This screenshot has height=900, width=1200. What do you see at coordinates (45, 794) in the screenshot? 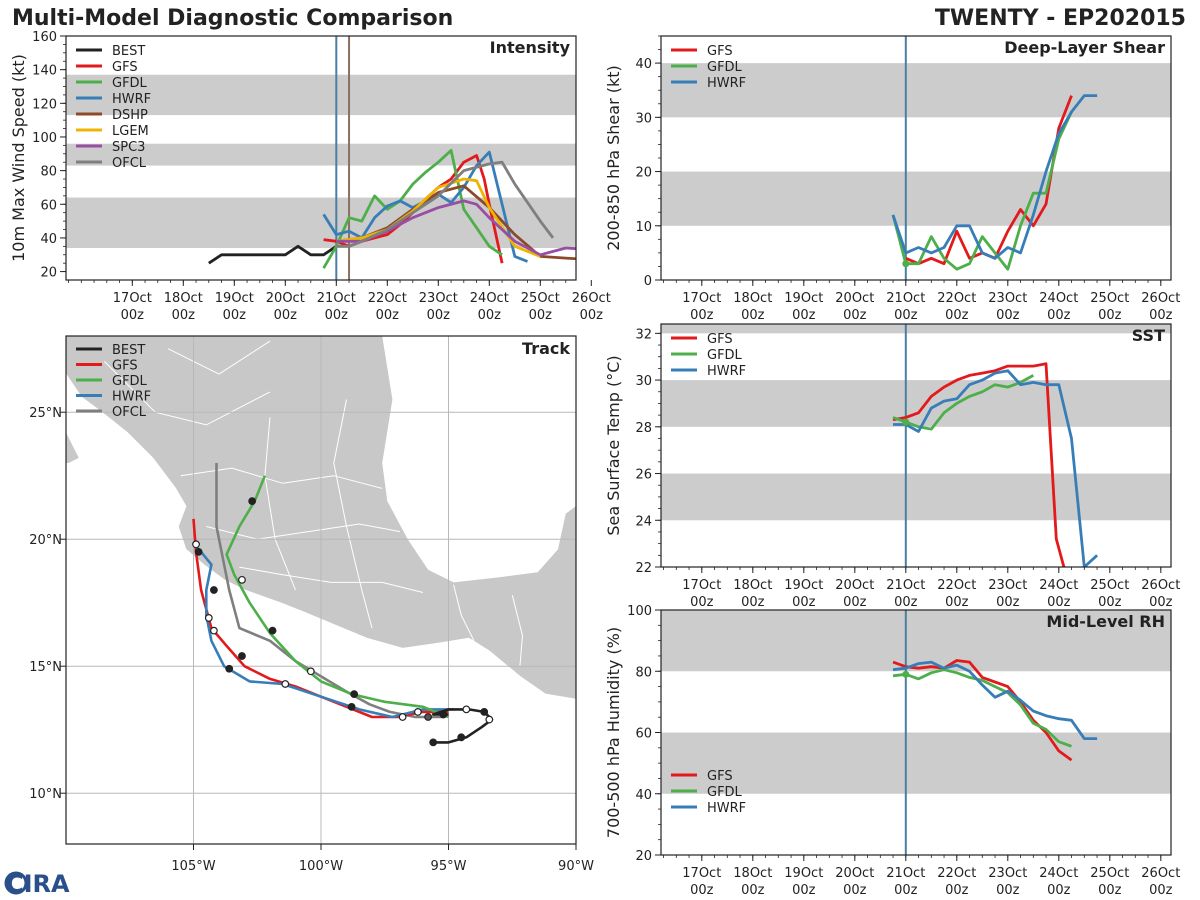
I see `track-ytick-label: 10°N` at bounding box center [45, 794].